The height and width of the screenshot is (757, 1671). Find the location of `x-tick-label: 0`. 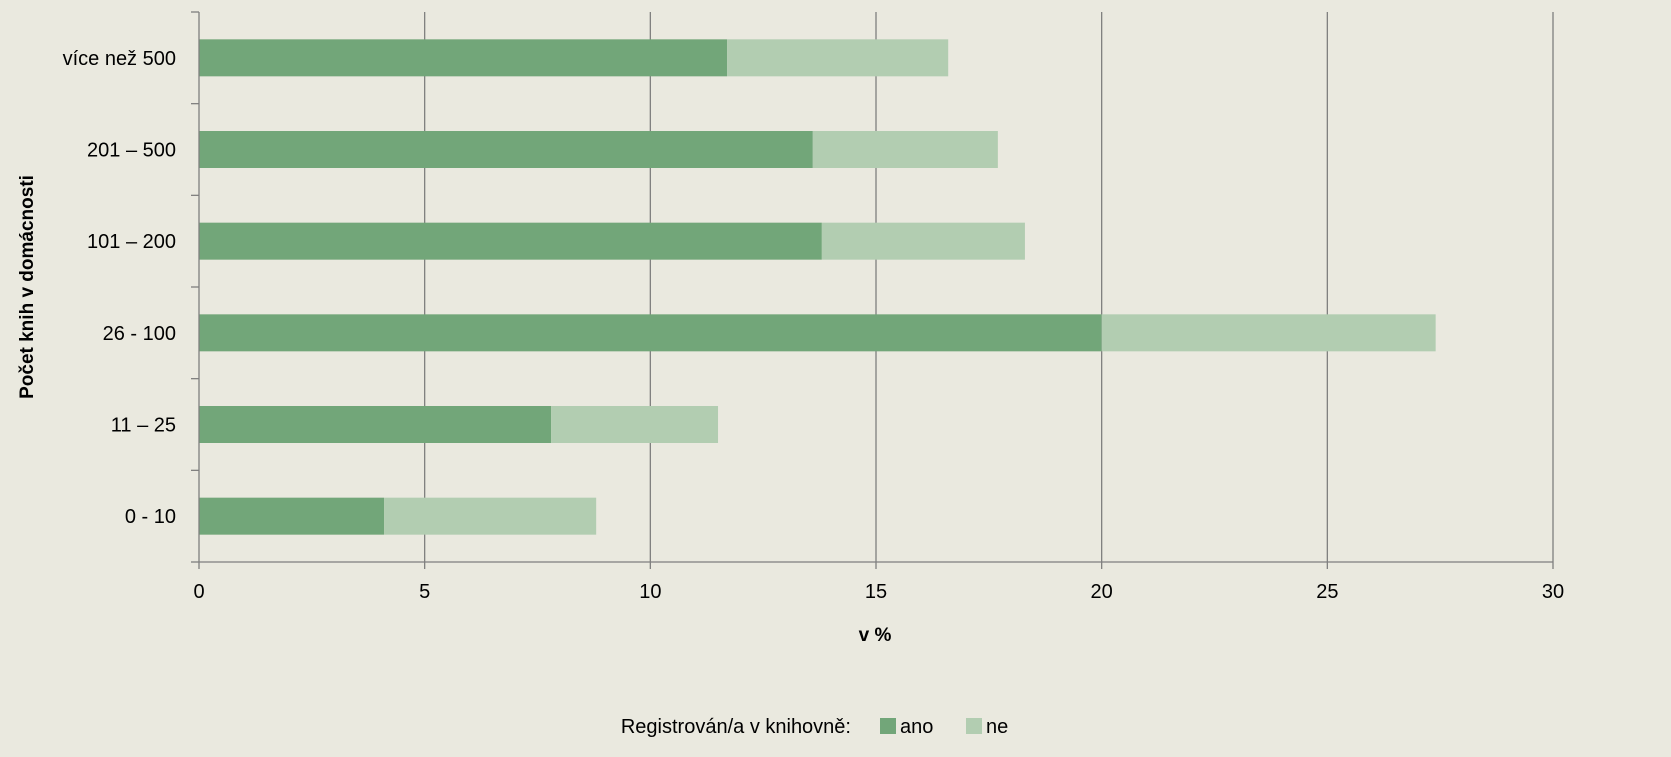

x-tick-label: 0 is located at coordinates (198, 592).